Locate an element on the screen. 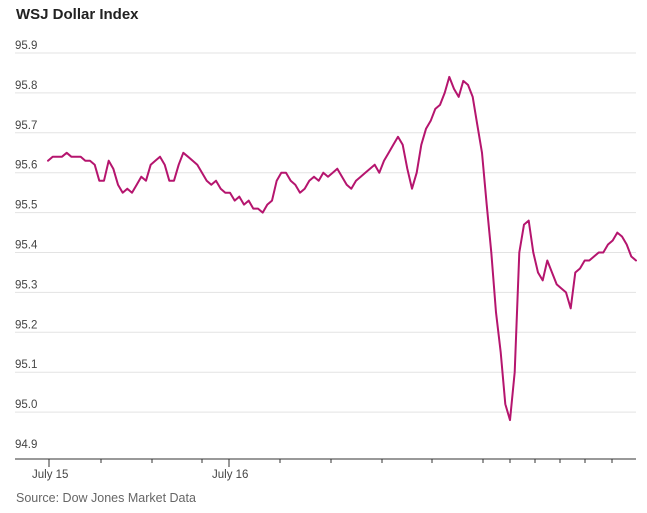 Image resolution: width=647 pixels, height=513 pixels. y-tick-label: 95.9 is located at coordinates (26, 46).